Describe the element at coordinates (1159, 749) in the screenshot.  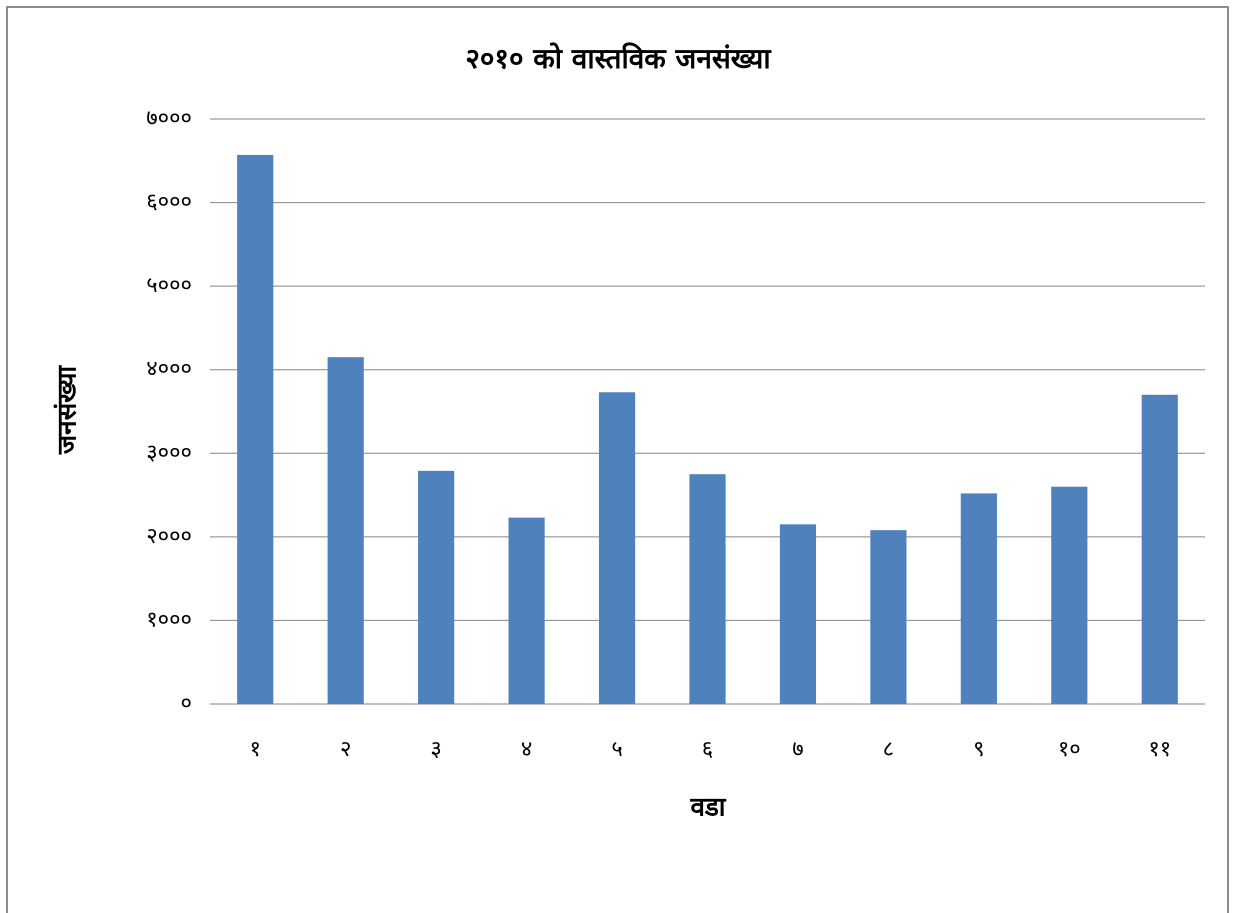
I see `x-tick-label: ११` at that location.